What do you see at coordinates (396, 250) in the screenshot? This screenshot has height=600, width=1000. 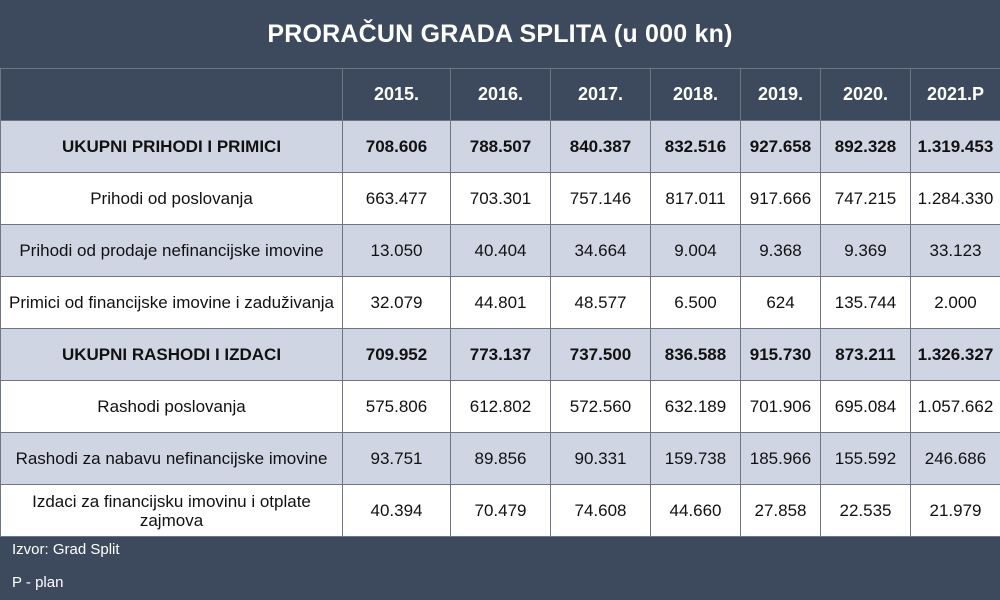 I see `value-cell: 13.050` at bounding box center [396, 250].